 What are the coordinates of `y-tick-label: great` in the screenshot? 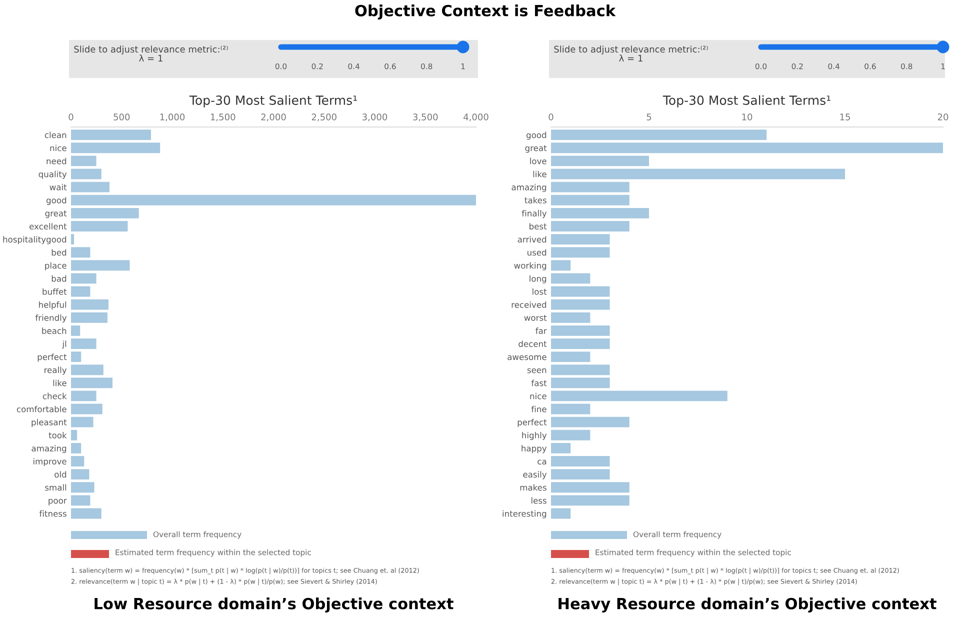 It's located at (56, 214).